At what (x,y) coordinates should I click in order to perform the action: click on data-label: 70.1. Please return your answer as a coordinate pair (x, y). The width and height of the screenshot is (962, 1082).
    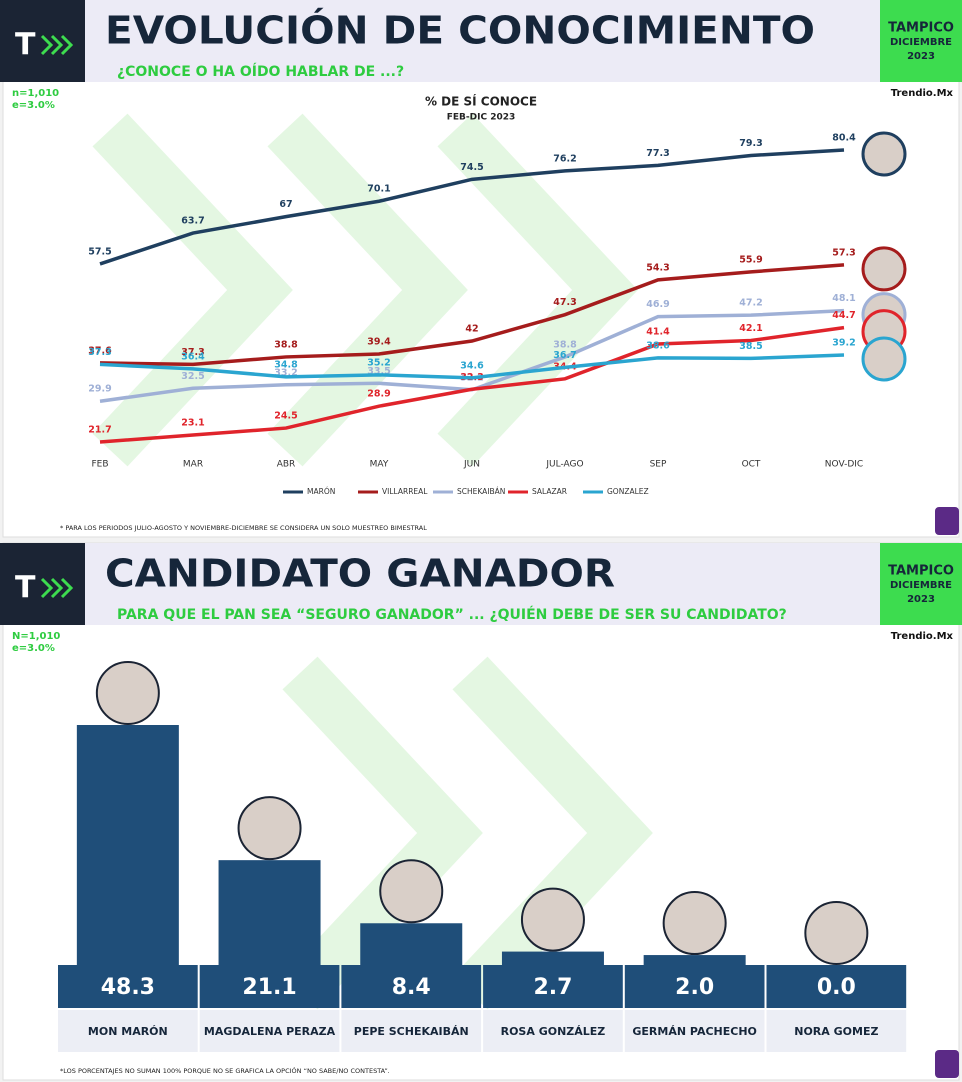
    Looking at the image, I should click on (378, 189).